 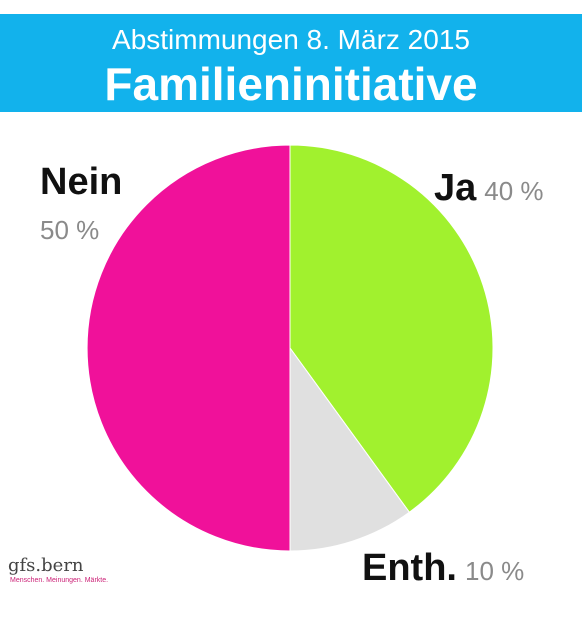 I want to click on slice-value-ja: 40 %, so click(x=514, y=191).